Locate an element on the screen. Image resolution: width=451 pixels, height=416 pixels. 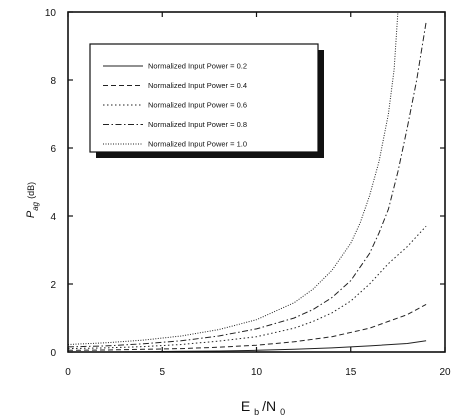
y-axis-title: Pag (dB) is located at coordinates (32, 200).